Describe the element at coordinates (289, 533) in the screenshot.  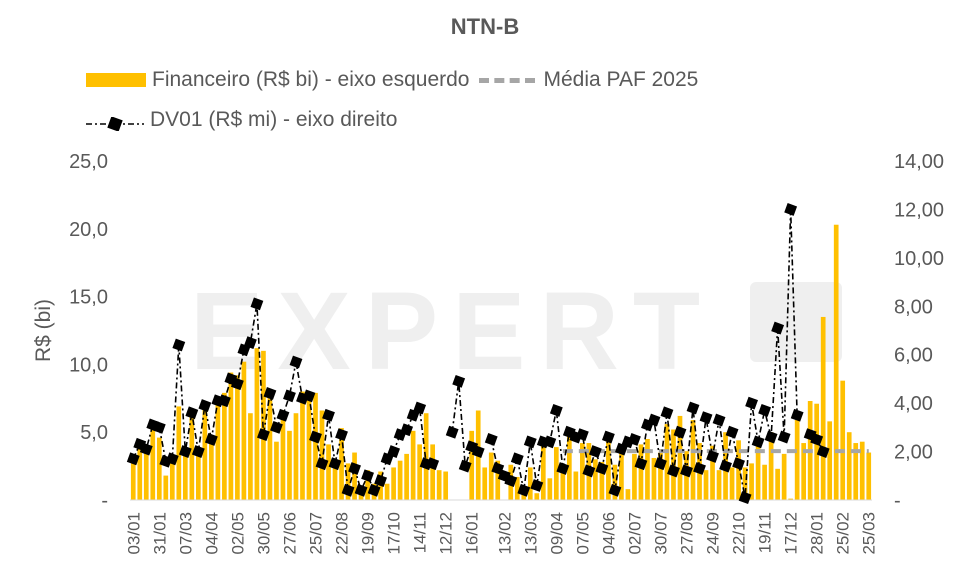
I see `x-tick-label: 27/06` at that location.